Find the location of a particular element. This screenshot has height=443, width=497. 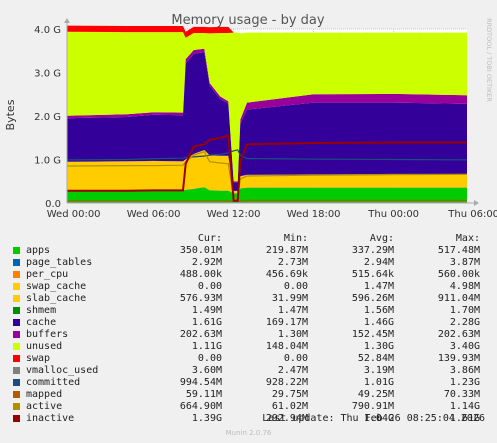

legend-name: page_tables is located at coordinates (59, 262).